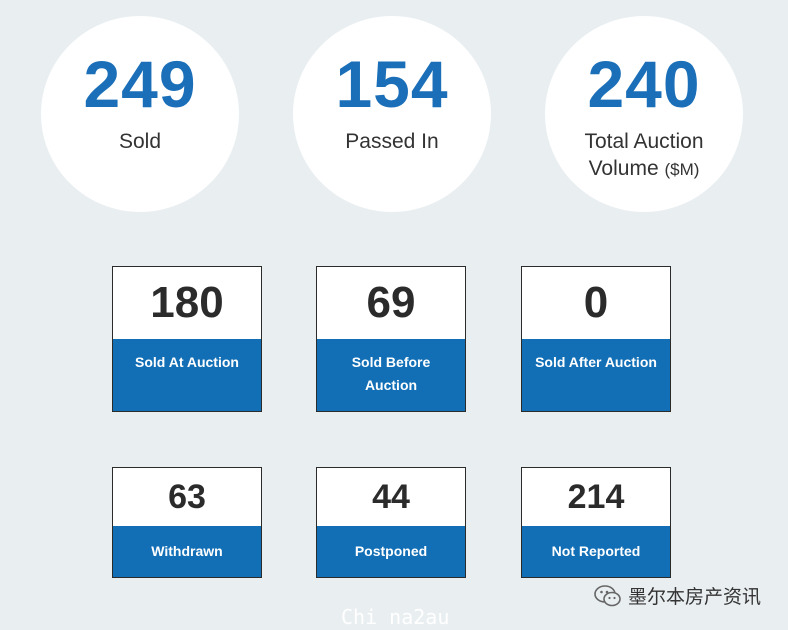  I want to click on card-label: Sold At Auction, so click(187, 375).